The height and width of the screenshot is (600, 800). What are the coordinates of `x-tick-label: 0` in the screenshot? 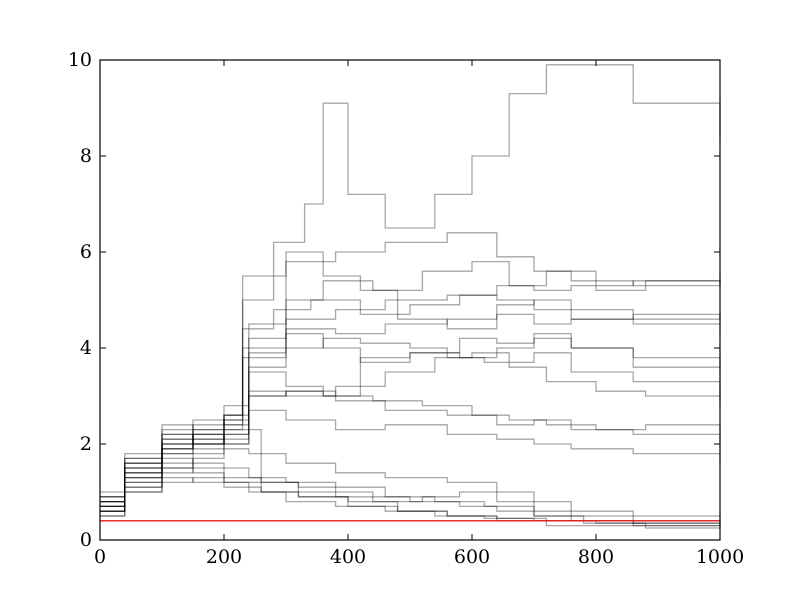 It's located at (100, 557).